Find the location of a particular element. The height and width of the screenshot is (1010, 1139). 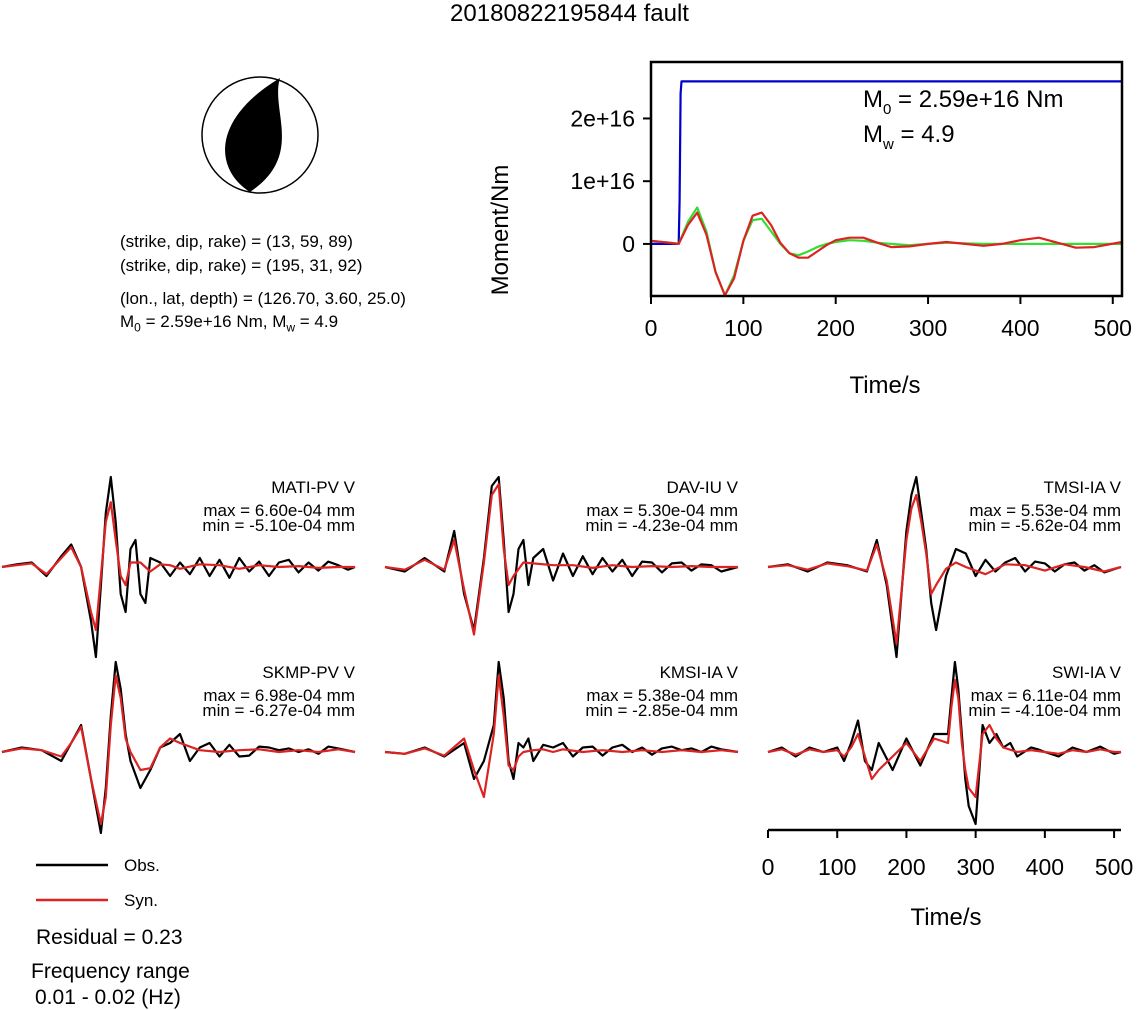

station-min-label: min = -2.85e-04 mm is located at coordinates (661, 710).